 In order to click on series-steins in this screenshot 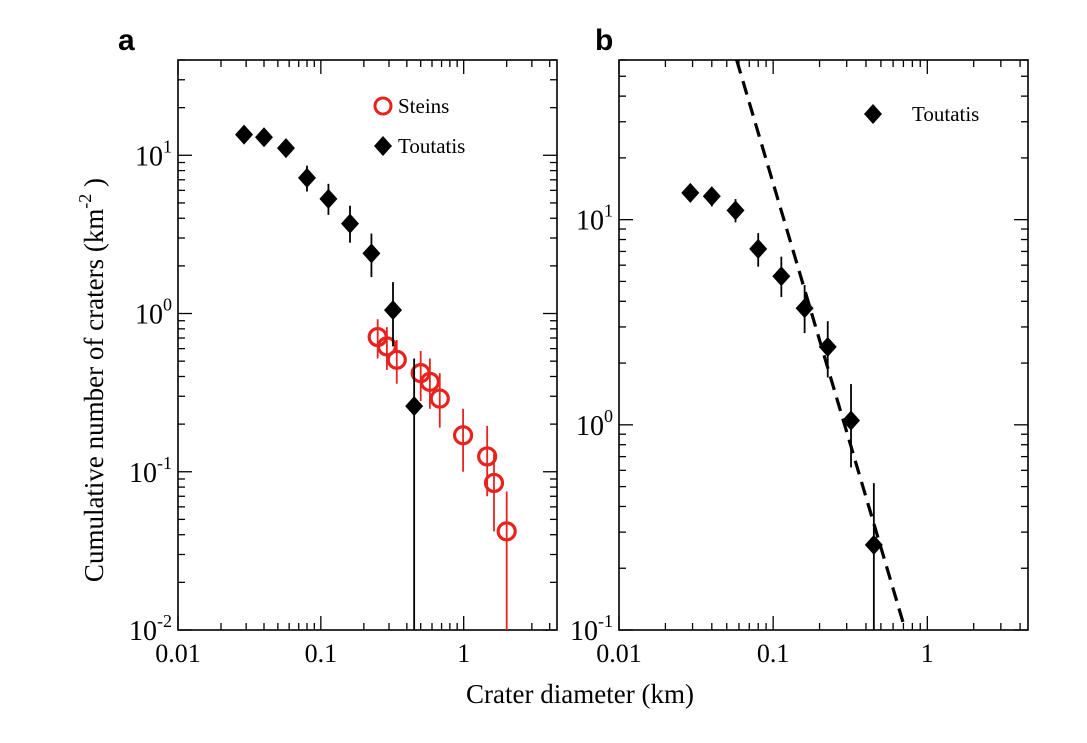, I will do `click(442, 474)`.